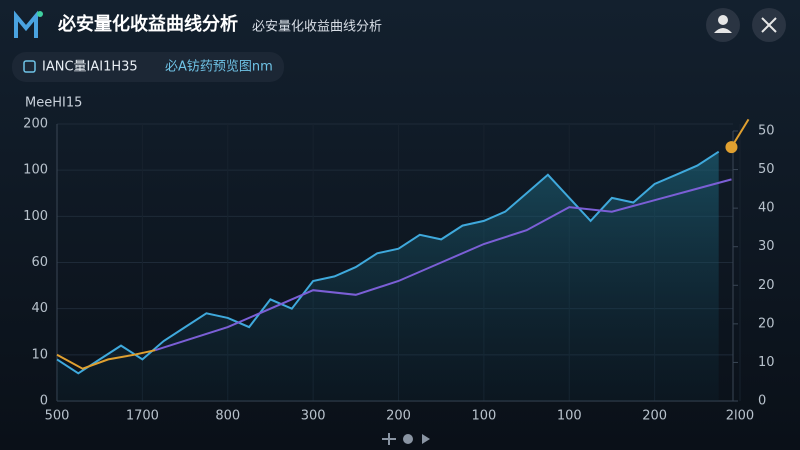 This screenshot has width=800, height=450. What do you see at coordinates (39, 308) in the screenshot?
I see `y-tick-label: 40` at bounding box center [39, 308].